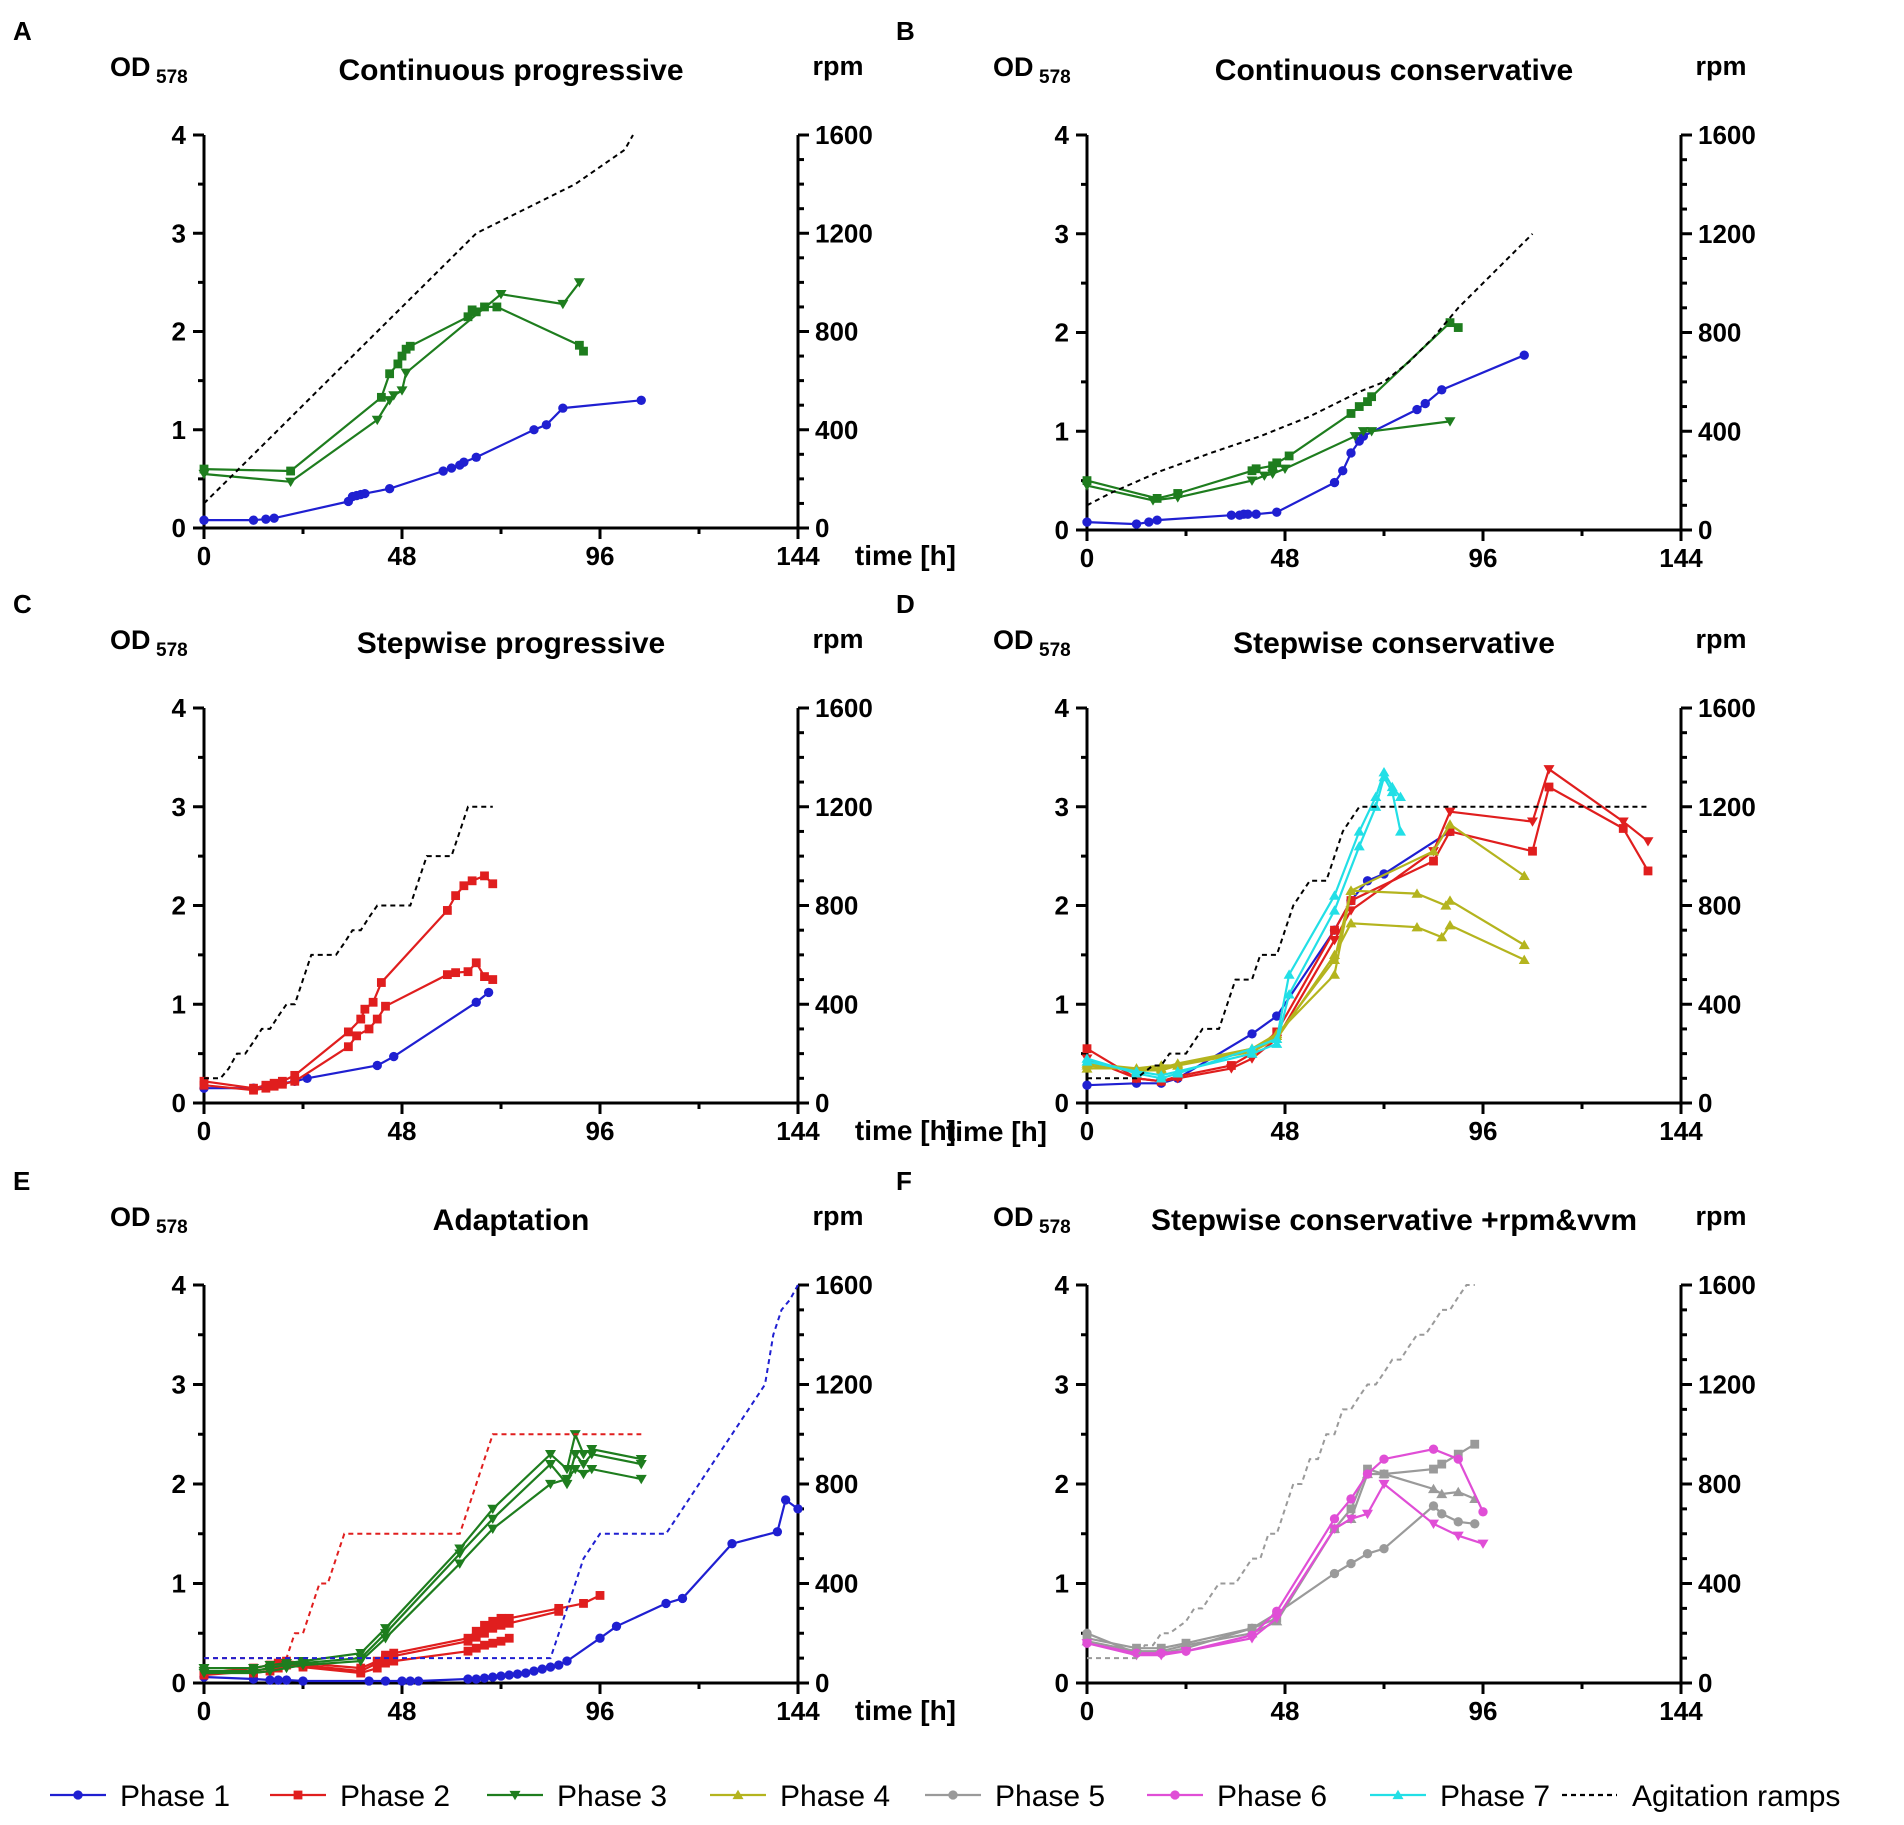  What do you see at coordinates (844, 1285) in the screenshot?
I see `y2-tick-label: 1600` at bounding box center [844, 1285].